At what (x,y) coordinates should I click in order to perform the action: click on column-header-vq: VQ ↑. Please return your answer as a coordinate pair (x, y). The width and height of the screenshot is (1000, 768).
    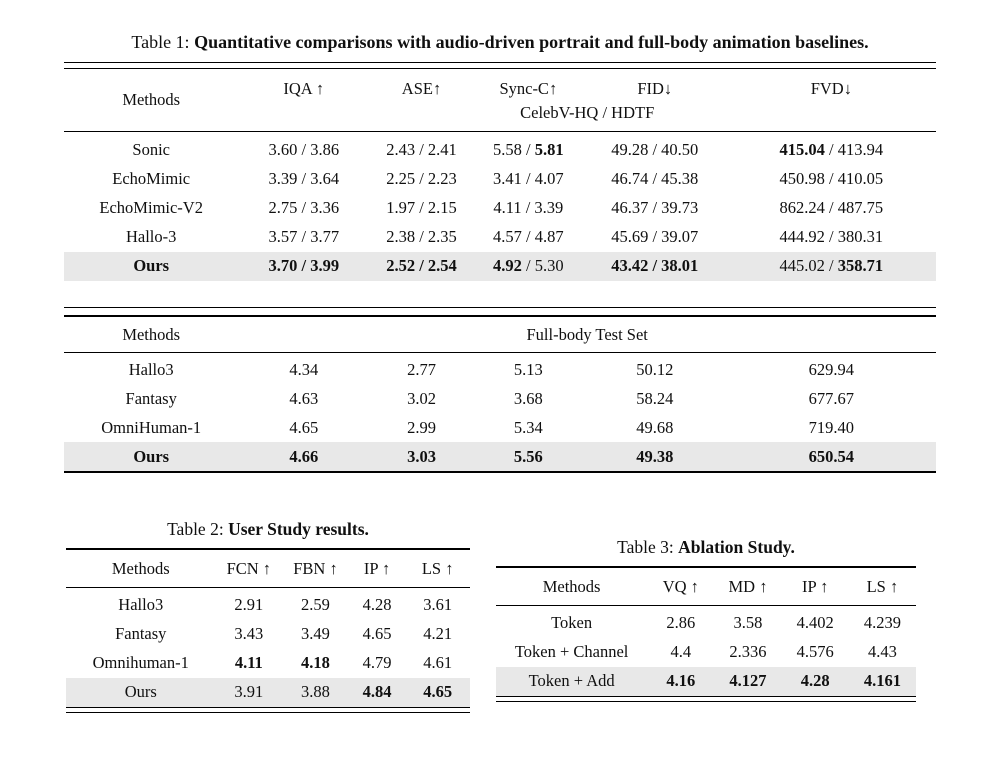
    Looking at the image, I should click on (680, 586).